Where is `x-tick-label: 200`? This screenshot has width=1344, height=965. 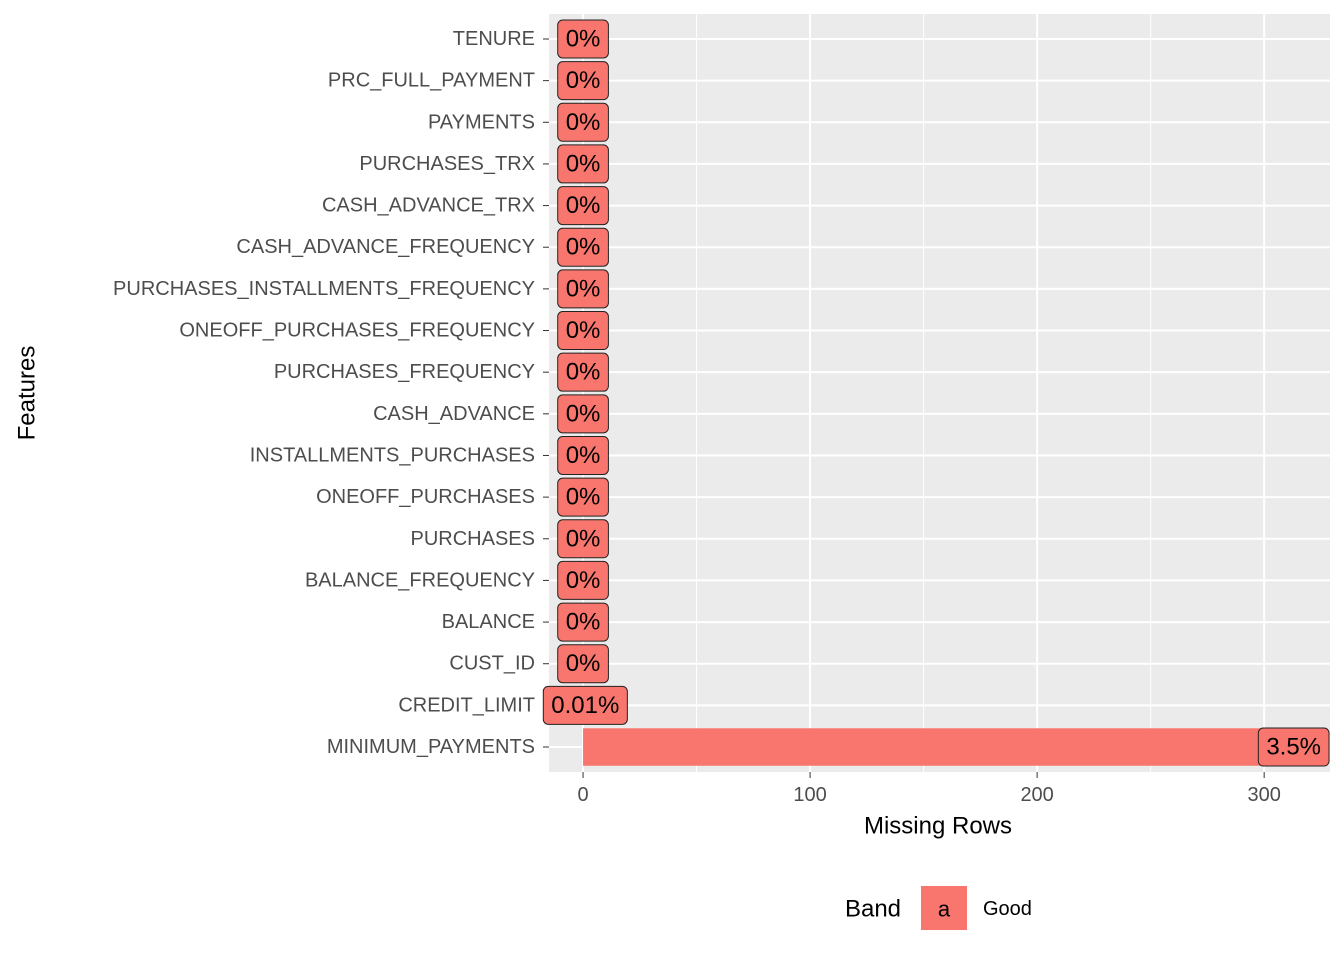
x-tick-label: 200 is located at coordinates (1036, 795).